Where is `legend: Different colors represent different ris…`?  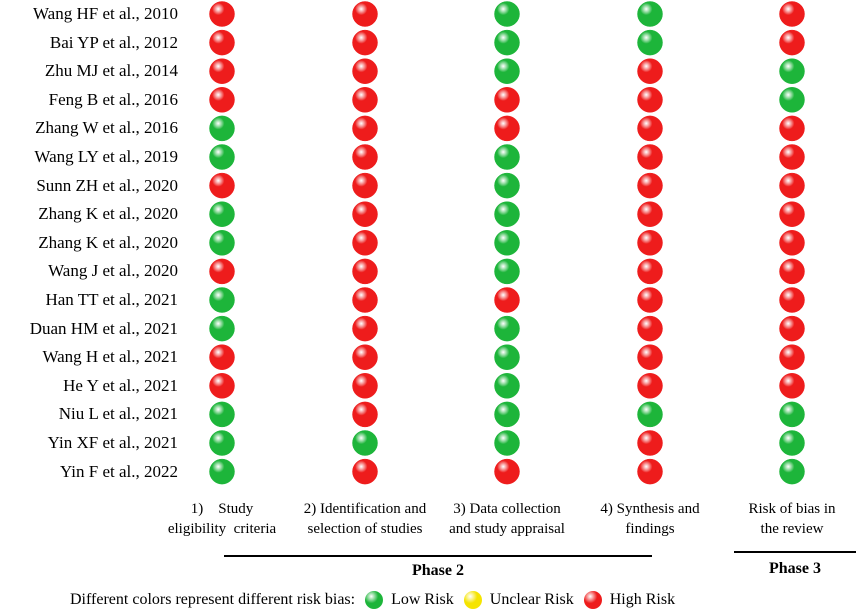 legend: Different colors represent different ris… is located at coordinates (372, 600).